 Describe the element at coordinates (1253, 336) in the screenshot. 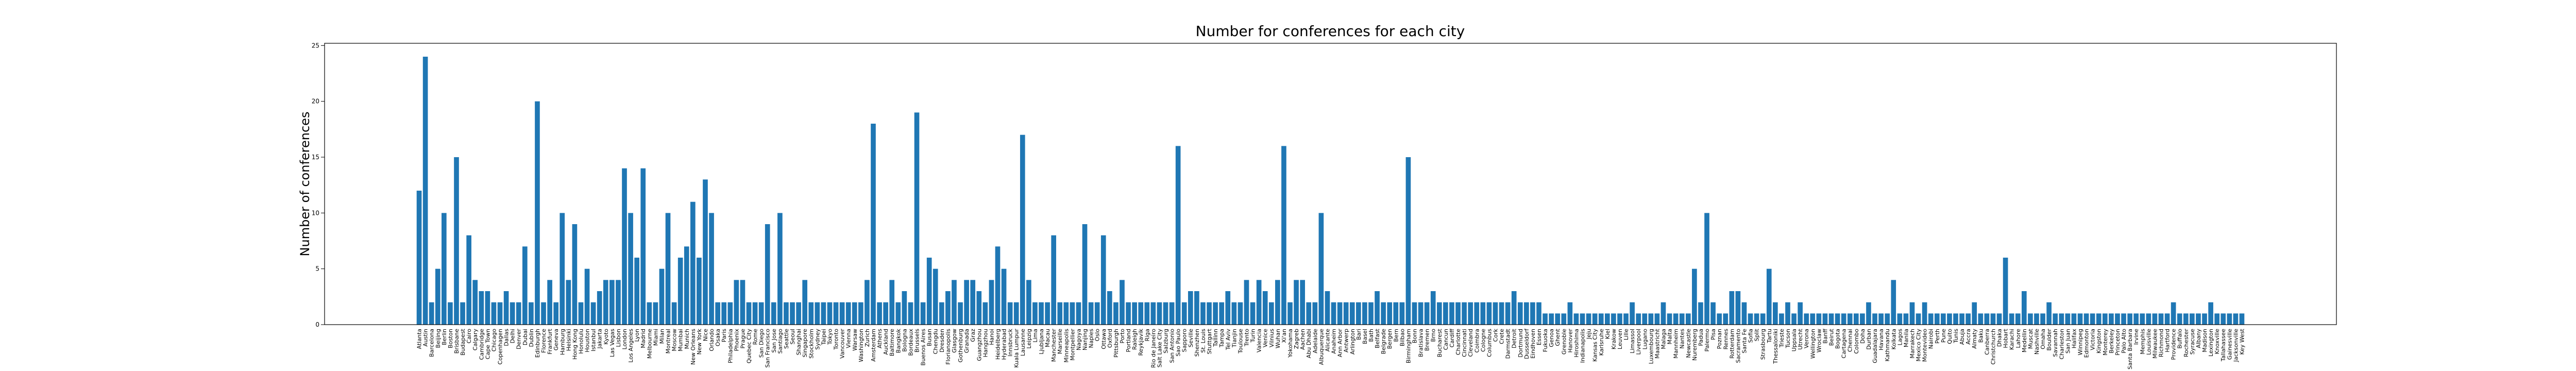

I see `x-tick-label: Turin` at that location.